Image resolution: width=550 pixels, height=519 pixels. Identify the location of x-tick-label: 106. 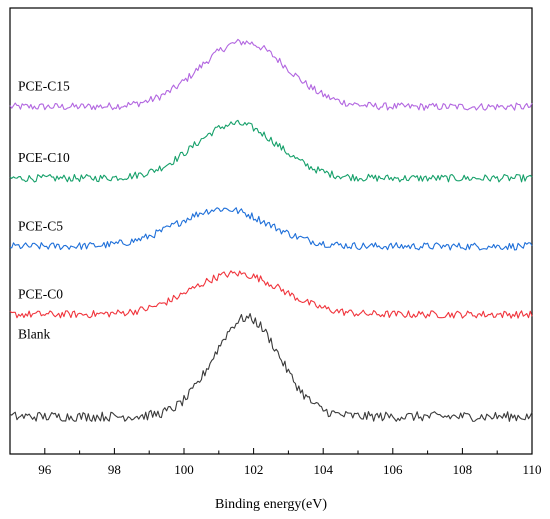
(393, 469).